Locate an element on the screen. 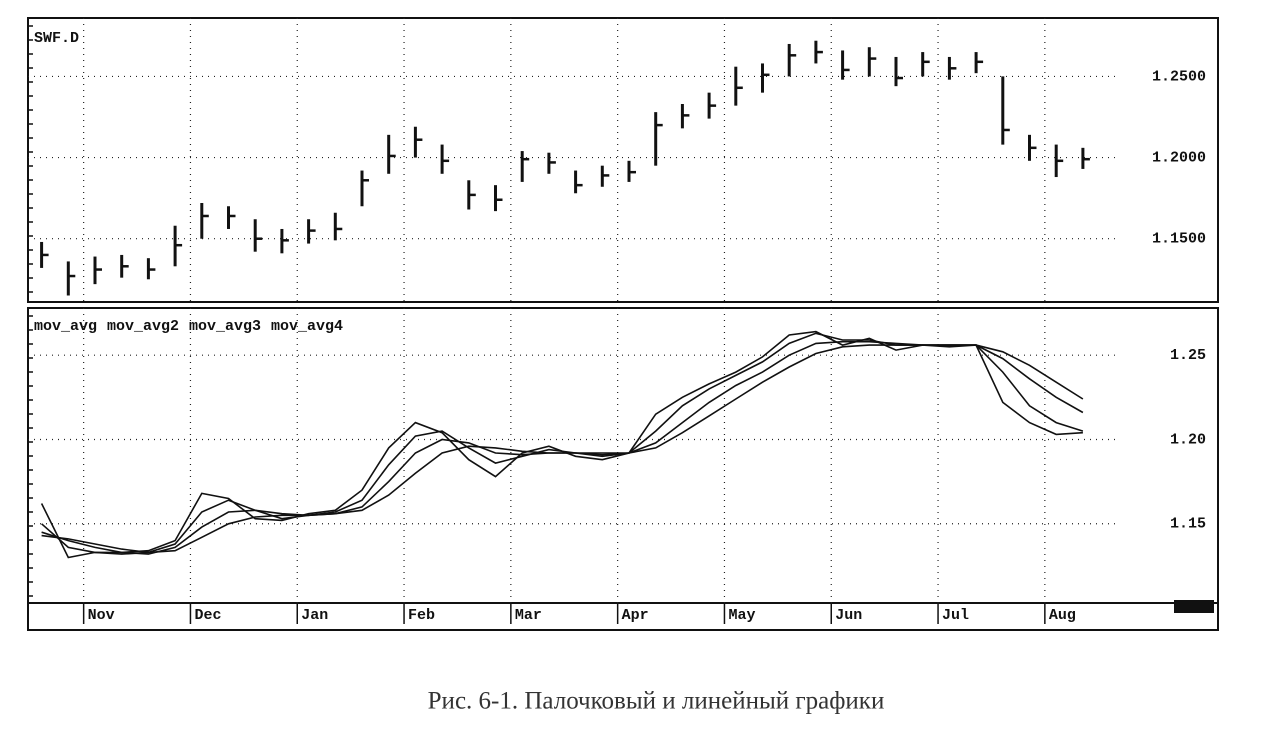  chart-title: SWF.D is located at coordinates (56, 38).